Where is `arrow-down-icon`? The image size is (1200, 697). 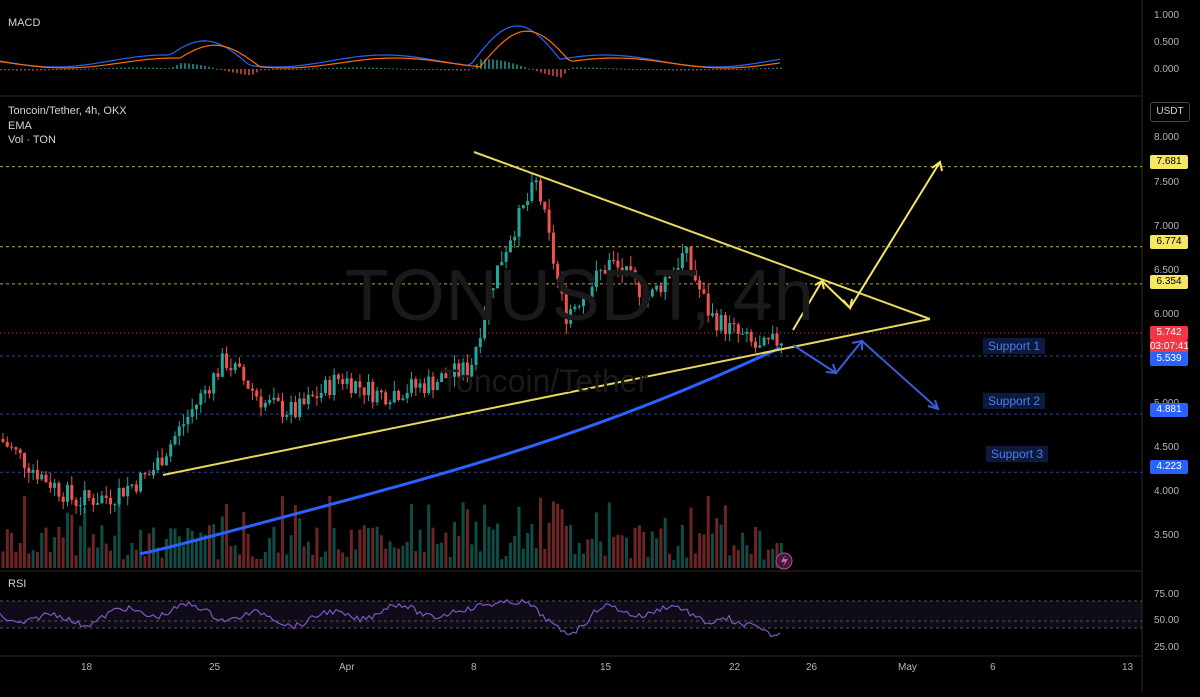
arrow-down-icon is located at coordinates (933, 405).